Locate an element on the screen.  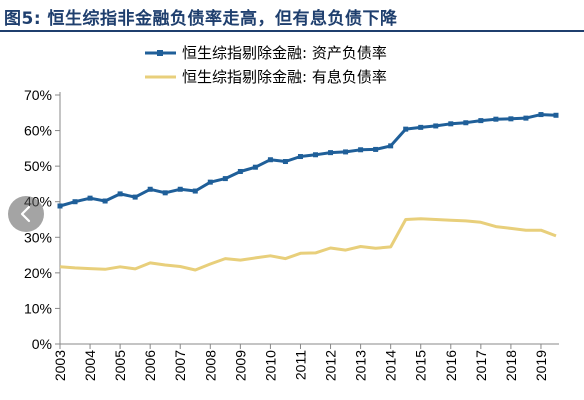
x-tick-label: 2007 is located at coordinates (180, 365).